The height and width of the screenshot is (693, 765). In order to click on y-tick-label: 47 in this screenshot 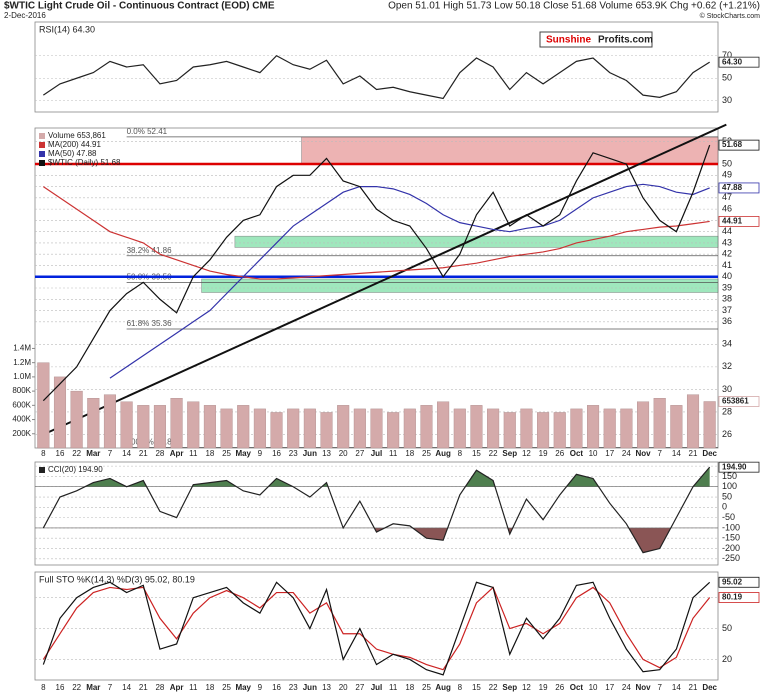, I will do `click(727, 197)`.